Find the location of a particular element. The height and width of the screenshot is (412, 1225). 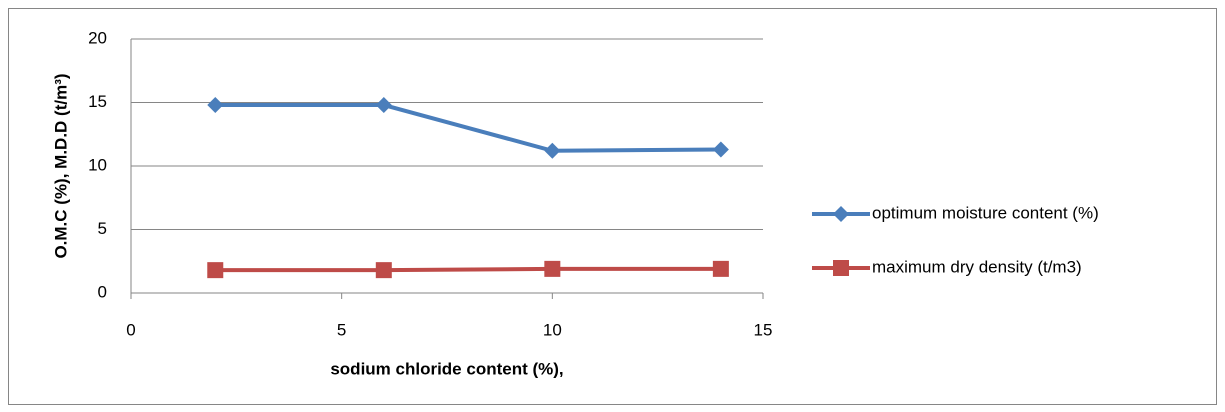

y-tick-label: 10 is located at coordinates (97, 164).